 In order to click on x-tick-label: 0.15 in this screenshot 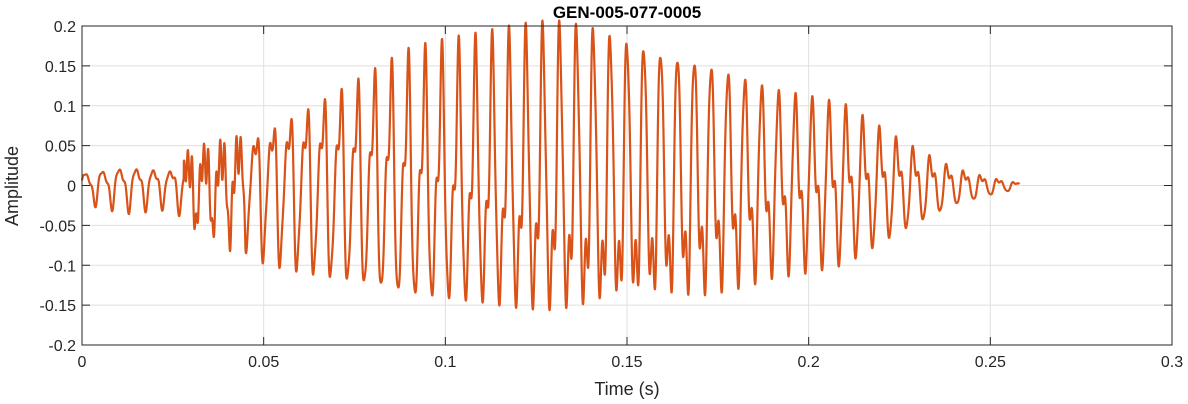, I will do `click(626, 362)`.